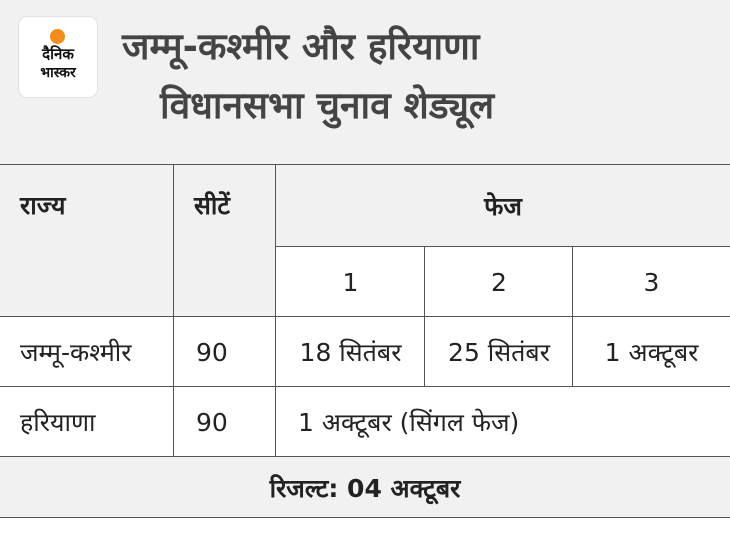 This screenshot has width=730, height=548. What do you see at coordinates (503, 206) in the screenshot?
I see `header-phase: फेज` at bounding box center [503, 206].